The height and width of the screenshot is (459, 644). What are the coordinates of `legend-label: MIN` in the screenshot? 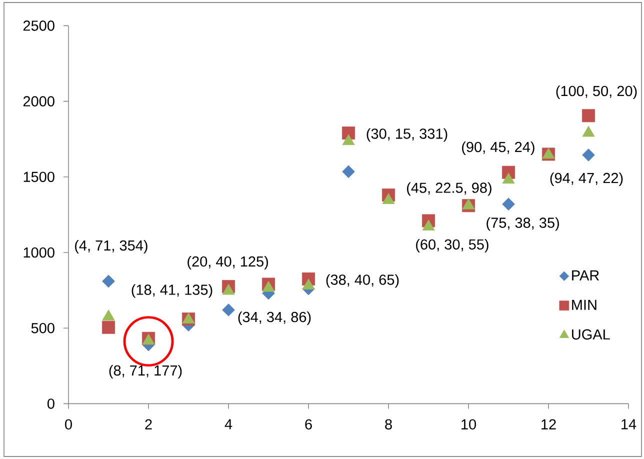 It's located at (584, 305).